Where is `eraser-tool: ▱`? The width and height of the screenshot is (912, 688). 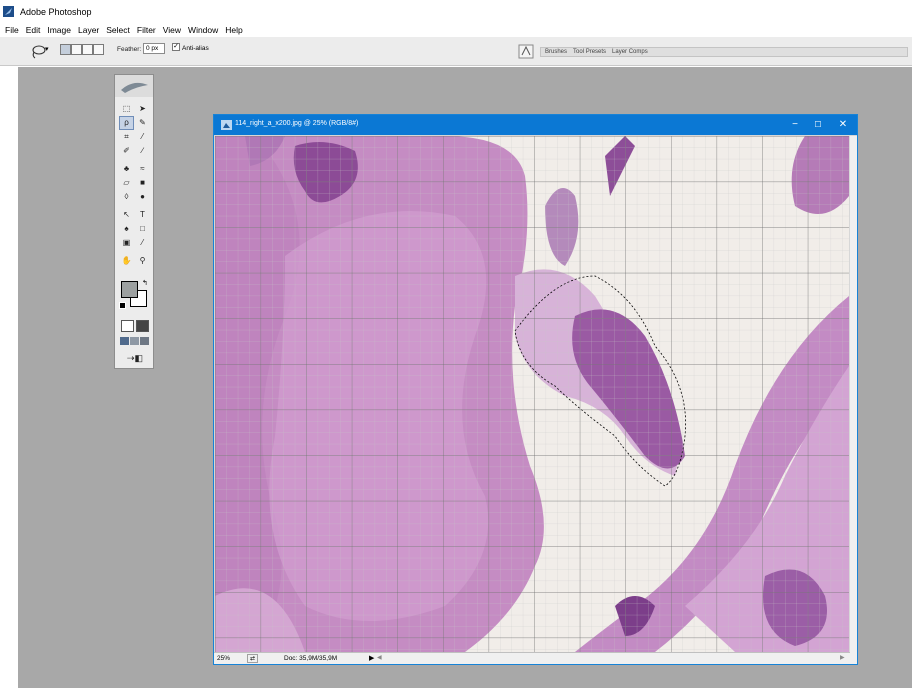 eraser-tool: ▱ is located at coordinates (126, 182).